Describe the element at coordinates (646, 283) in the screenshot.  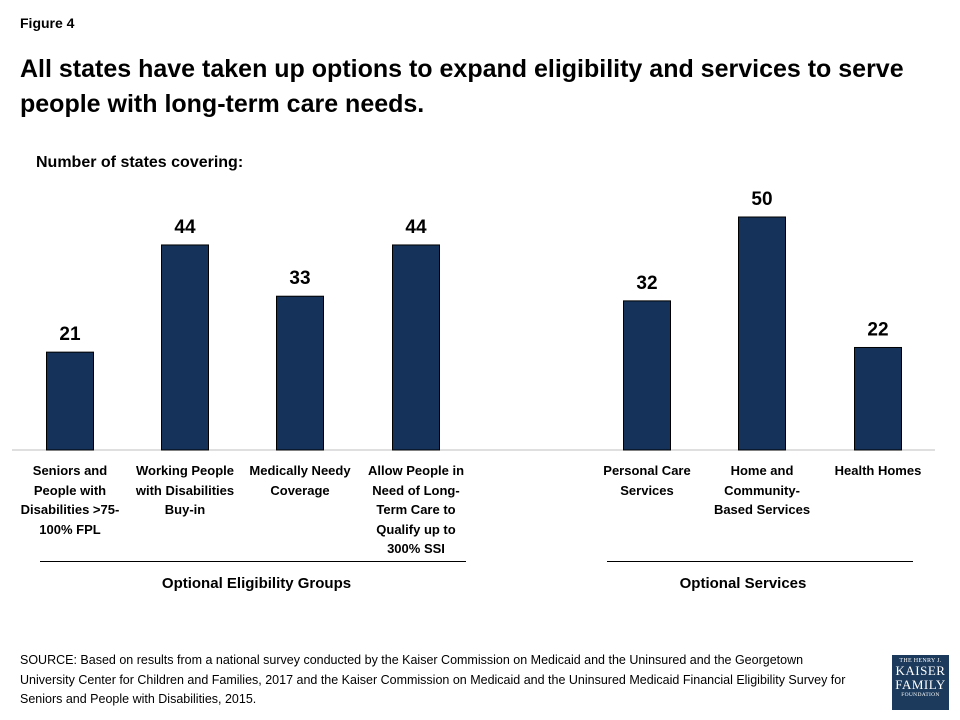
I see `data-label: 32` at that location.